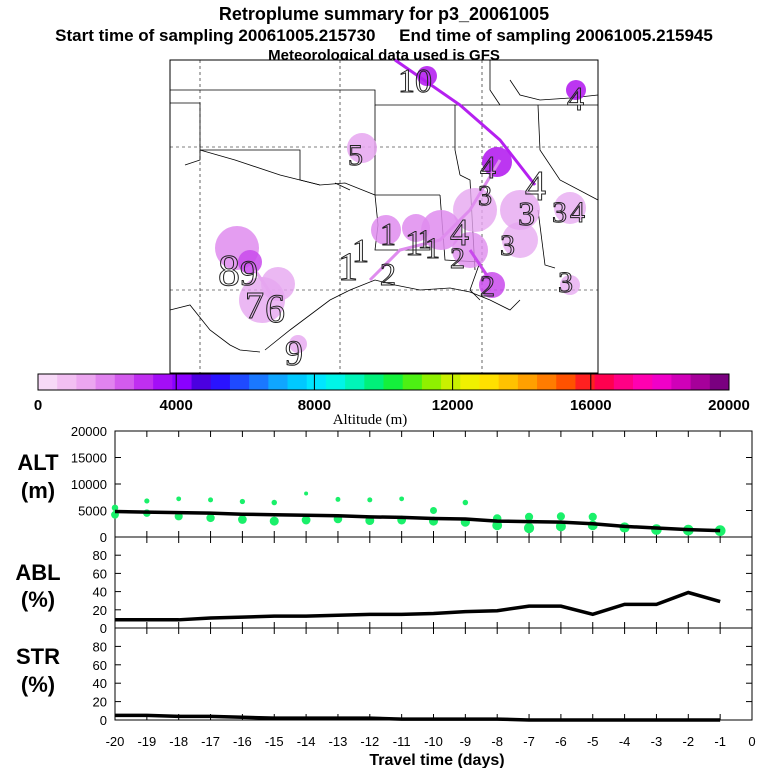 The width and height of the screenshot is (768, 768). What do you see at coordinates (89, 484) in the screenshot?
I see `y-tick-label: 10000` at bounding box center [89, 484].